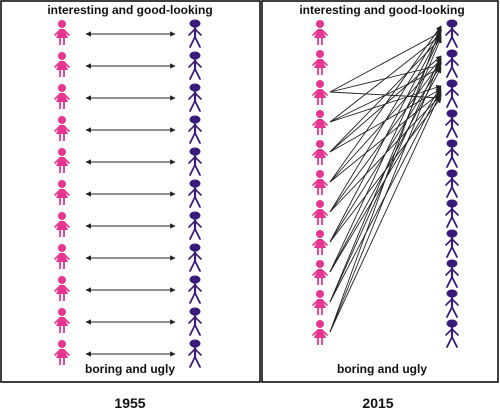 The image size is (500, 417). I want to click on panel-2015-bottom-label: boring and ugly, so click(382, 369).